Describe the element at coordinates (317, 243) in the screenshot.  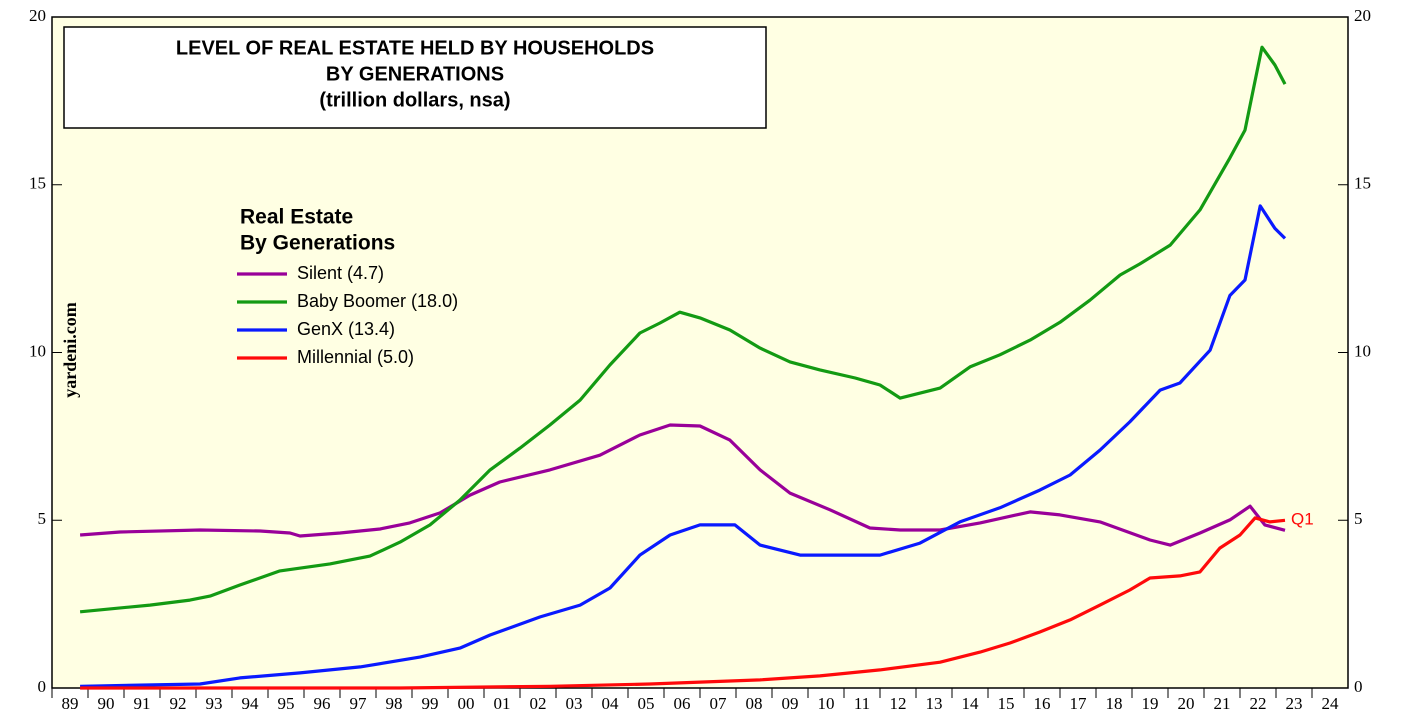
I see `legend-title: By Generations` at that location.